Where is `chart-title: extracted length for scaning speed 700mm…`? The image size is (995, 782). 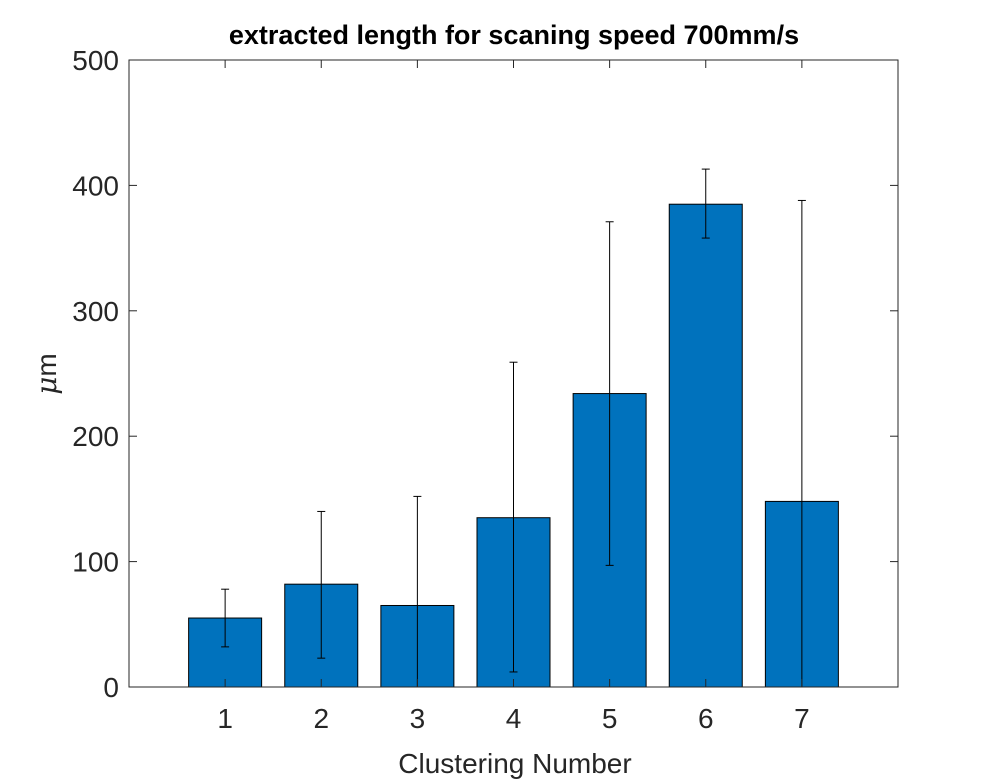
chart-title: extracted length for scaning speed 700mm… is located at coordinates (514, 35).